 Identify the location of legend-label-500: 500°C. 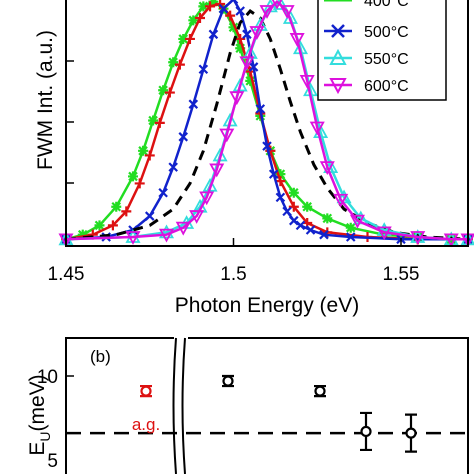
(386, 32).